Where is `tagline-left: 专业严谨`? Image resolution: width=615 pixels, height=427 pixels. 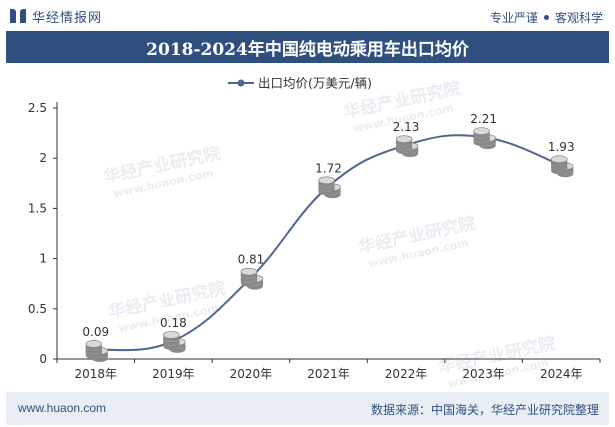 tagline-left: 专业严谨 is located at coordinates (513, 18).